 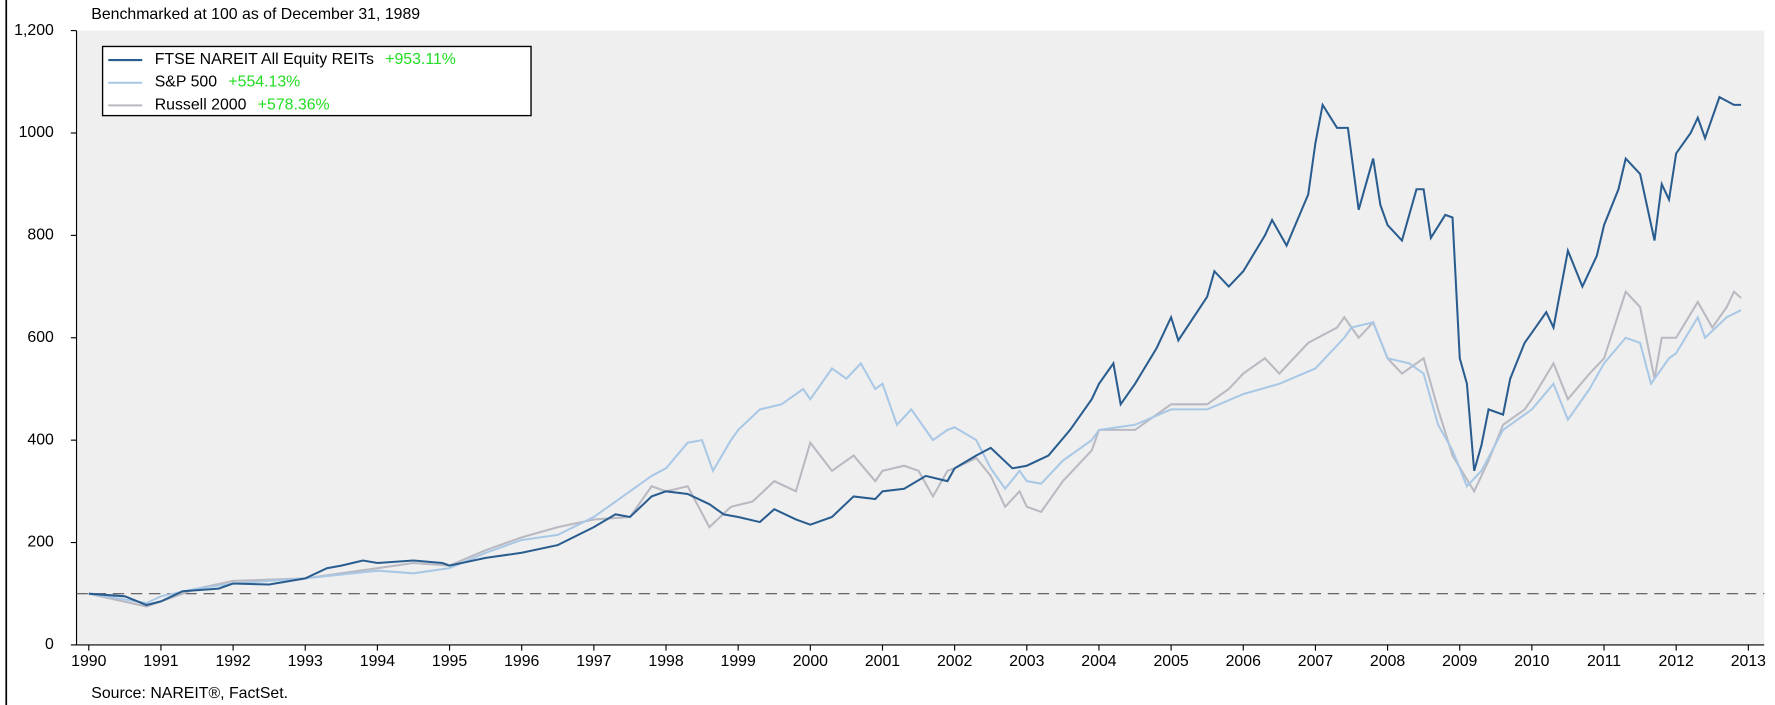 What do you see at coordinates (1531, 661) in the screenshot?
I see `x-tick-label: 2010` at bounding box center [1531, 661].